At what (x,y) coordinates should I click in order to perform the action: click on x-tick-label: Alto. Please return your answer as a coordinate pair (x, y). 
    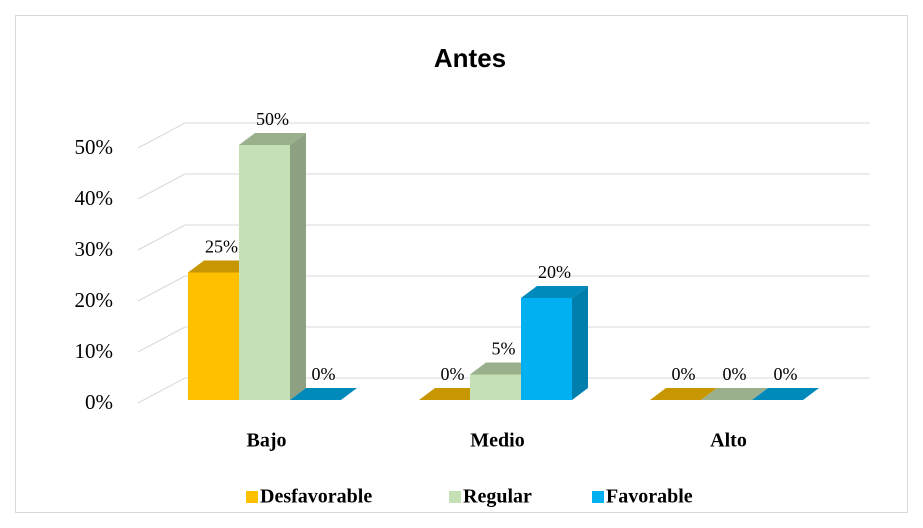
    Looking at the image, I should click on (728, 441).